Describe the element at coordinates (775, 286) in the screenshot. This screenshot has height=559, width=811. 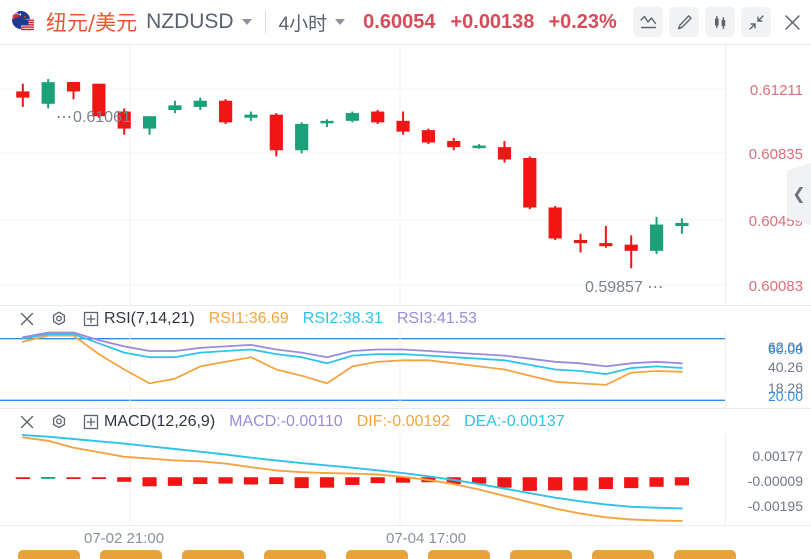
I see `price-axis-label: 0.60083` at that location.